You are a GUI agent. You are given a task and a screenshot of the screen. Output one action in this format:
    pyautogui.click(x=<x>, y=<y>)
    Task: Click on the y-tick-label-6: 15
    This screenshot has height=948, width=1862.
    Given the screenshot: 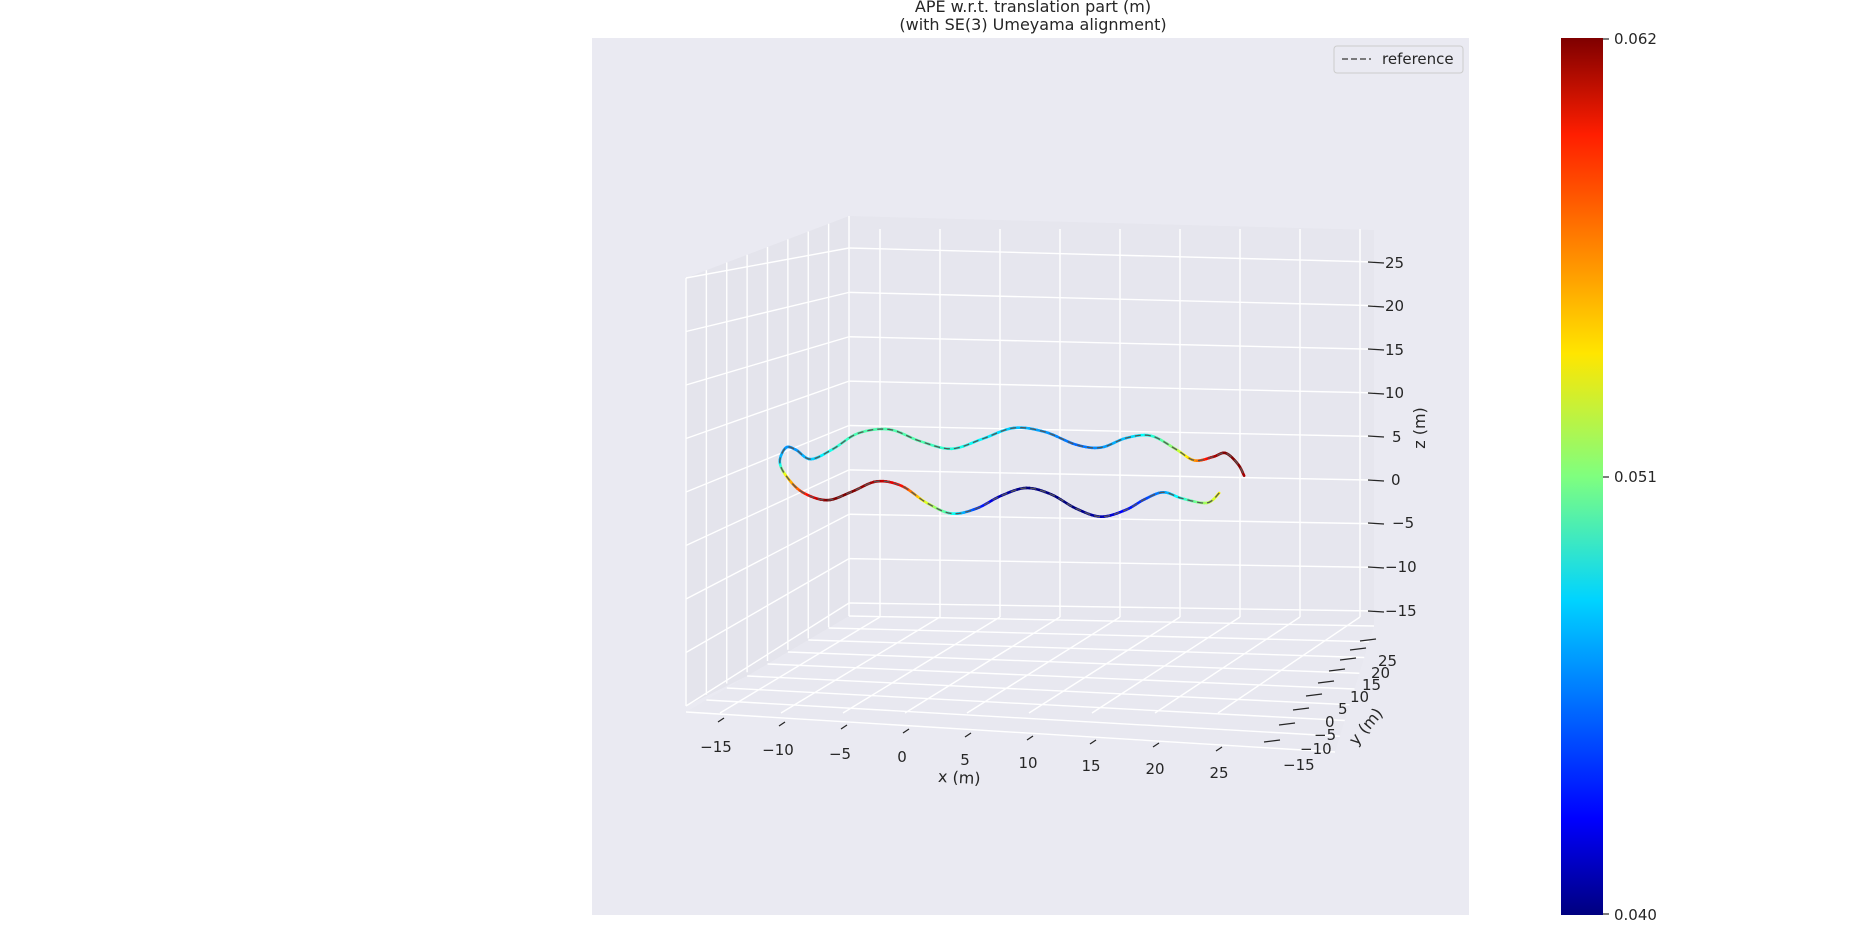 What is the action you would take?
    pyautogui.click(x=1371, y=685)
    